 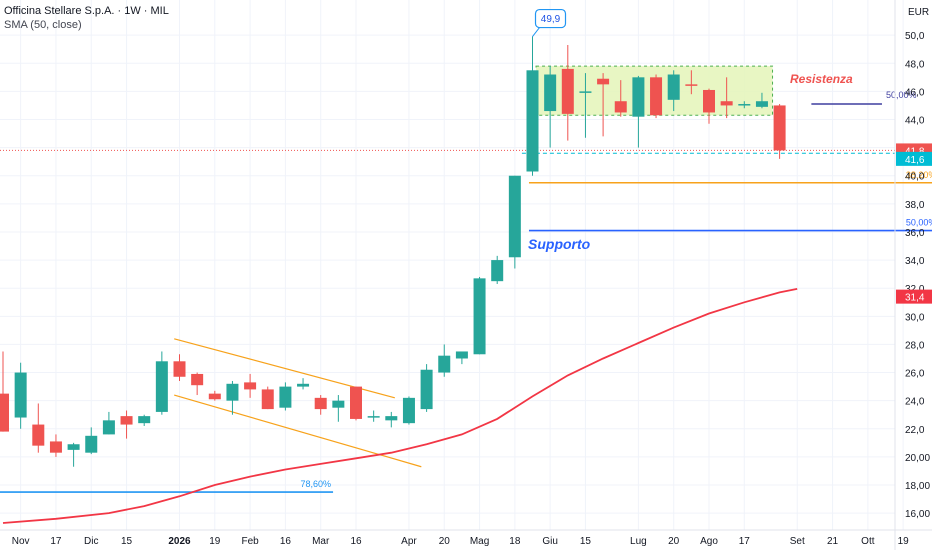 What do you see at coordinates (550, 541) in the screenshot?
I see `time-tick-label: Giu` at bounding box center [550, 541].